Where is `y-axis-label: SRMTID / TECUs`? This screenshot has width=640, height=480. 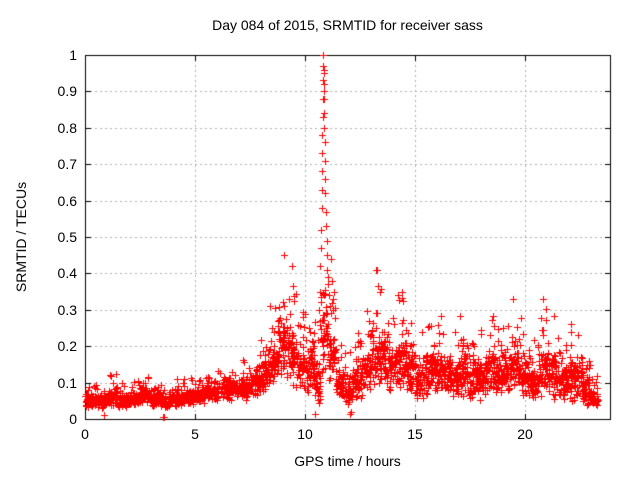 y-axis-label: SRMTID / TECUs is located at coordinates (21, 237).